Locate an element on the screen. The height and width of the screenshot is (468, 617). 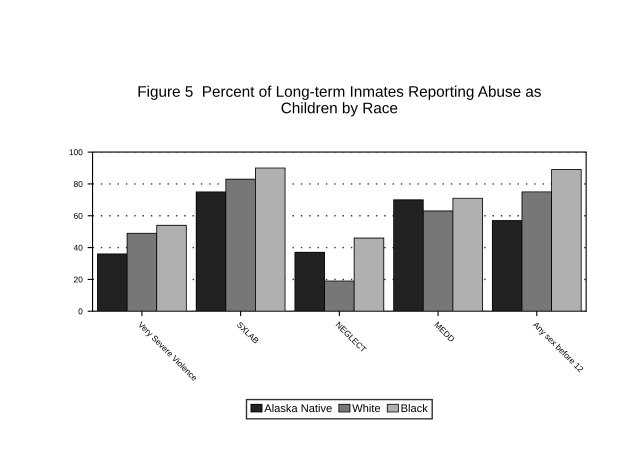
y-tick-label: 0 is located at coordinates (80, 311).